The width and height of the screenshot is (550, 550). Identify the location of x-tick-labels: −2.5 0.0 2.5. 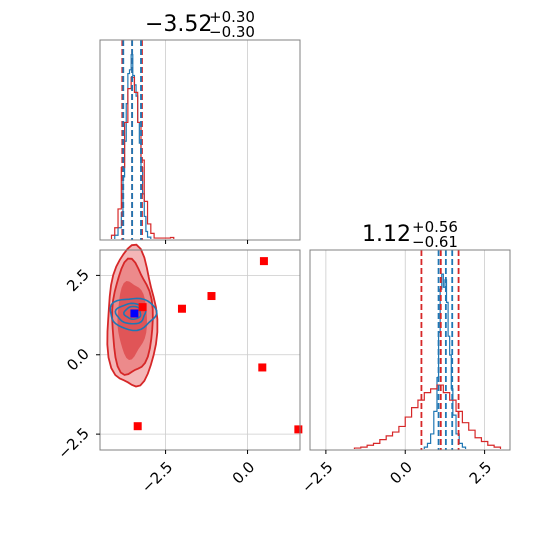
(396, 477).